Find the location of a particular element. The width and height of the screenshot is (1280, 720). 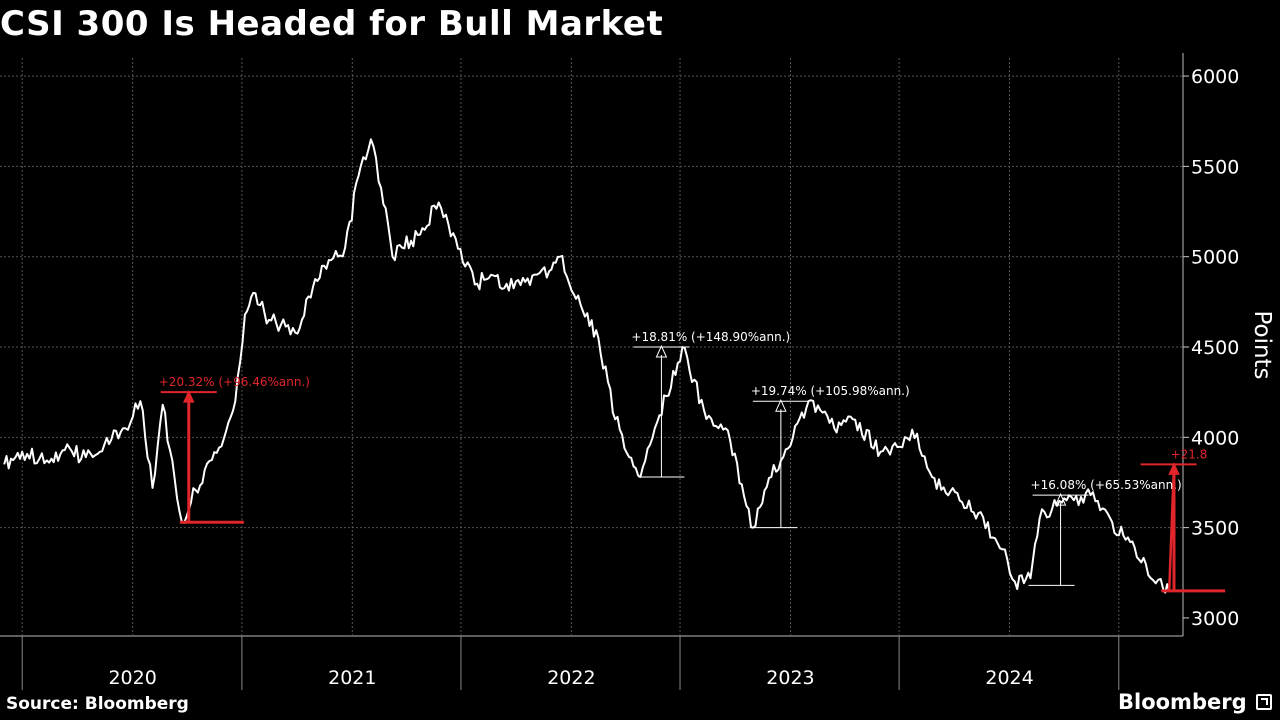

y-tick-label: 4500 is located at coordinates (1215, 348).